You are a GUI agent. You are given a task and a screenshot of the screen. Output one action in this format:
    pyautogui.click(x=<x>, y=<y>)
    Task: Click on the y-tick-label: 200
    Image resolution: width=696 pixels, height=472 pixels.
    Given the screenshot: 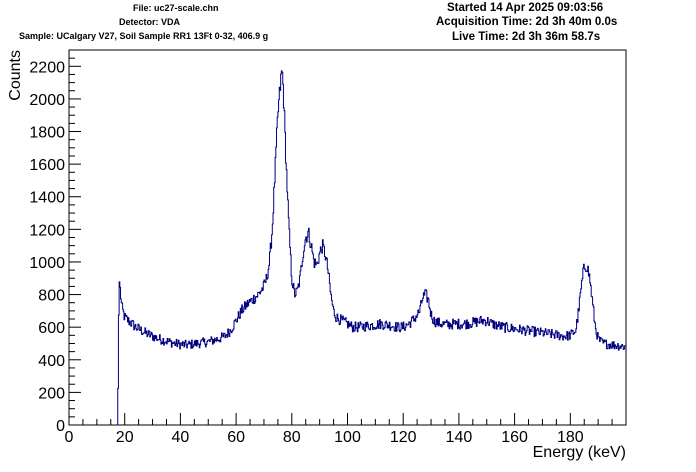 What is the action you would take?
    pyautogui.click(x=51, y=393)
    